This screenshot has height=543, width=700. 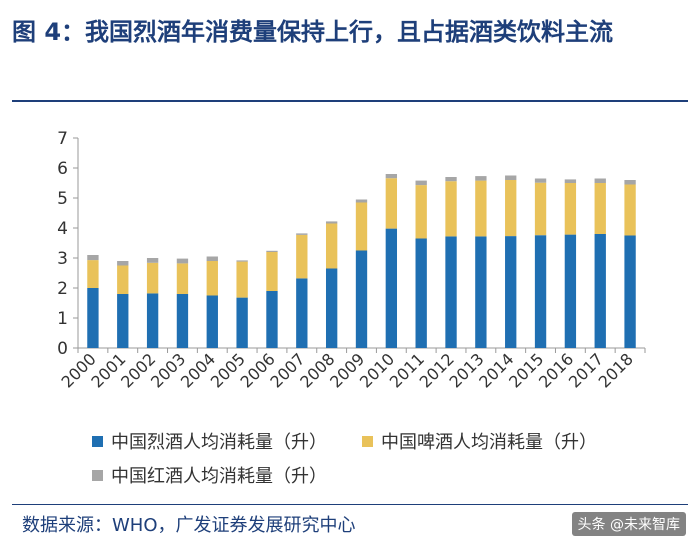 I want to click on legend-label-beer: 中国啤酒人均消耗量（升）, so click(x=489, y=442).